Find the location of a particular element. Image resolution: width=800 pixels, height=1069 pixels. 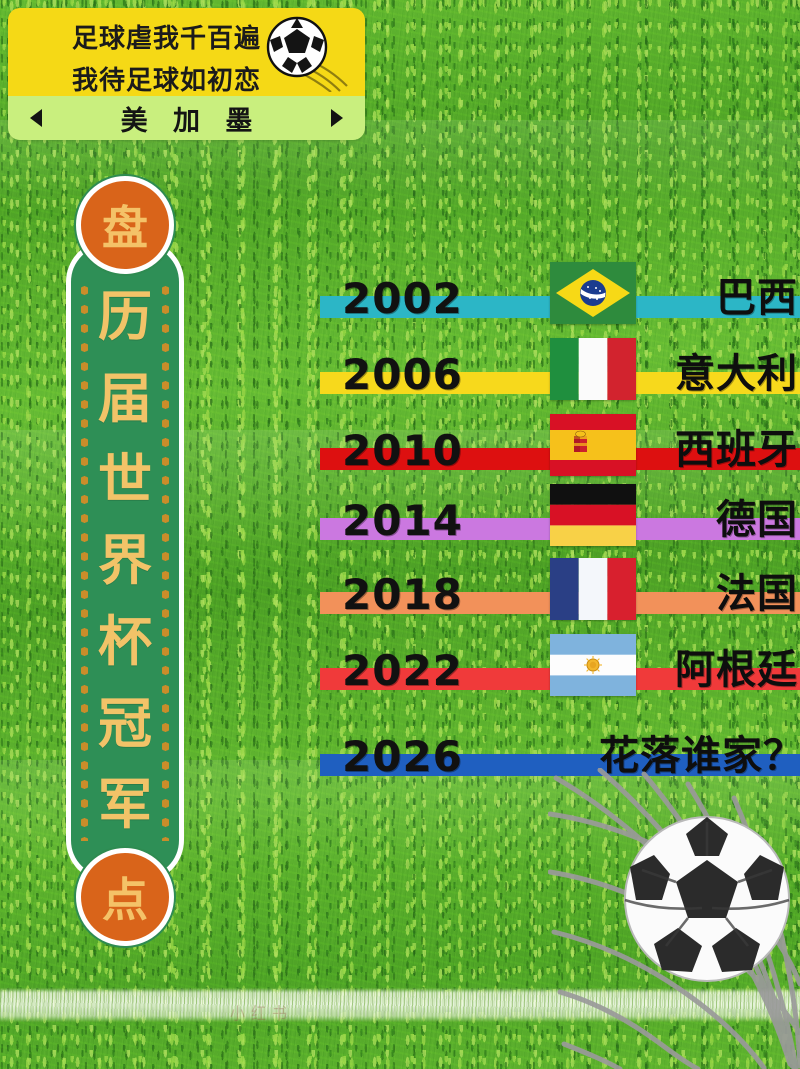

banner-char: 军 is located at coordinates (125, 804).